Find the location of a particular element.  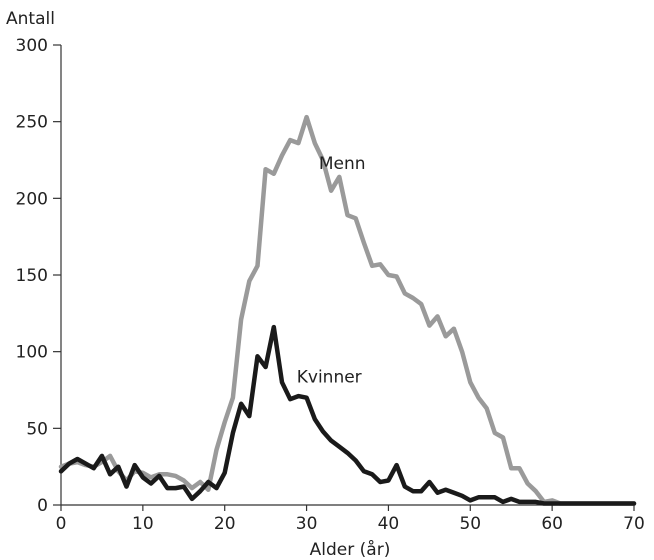

y-tick-label: 300 is located at coordinates (32, 46).